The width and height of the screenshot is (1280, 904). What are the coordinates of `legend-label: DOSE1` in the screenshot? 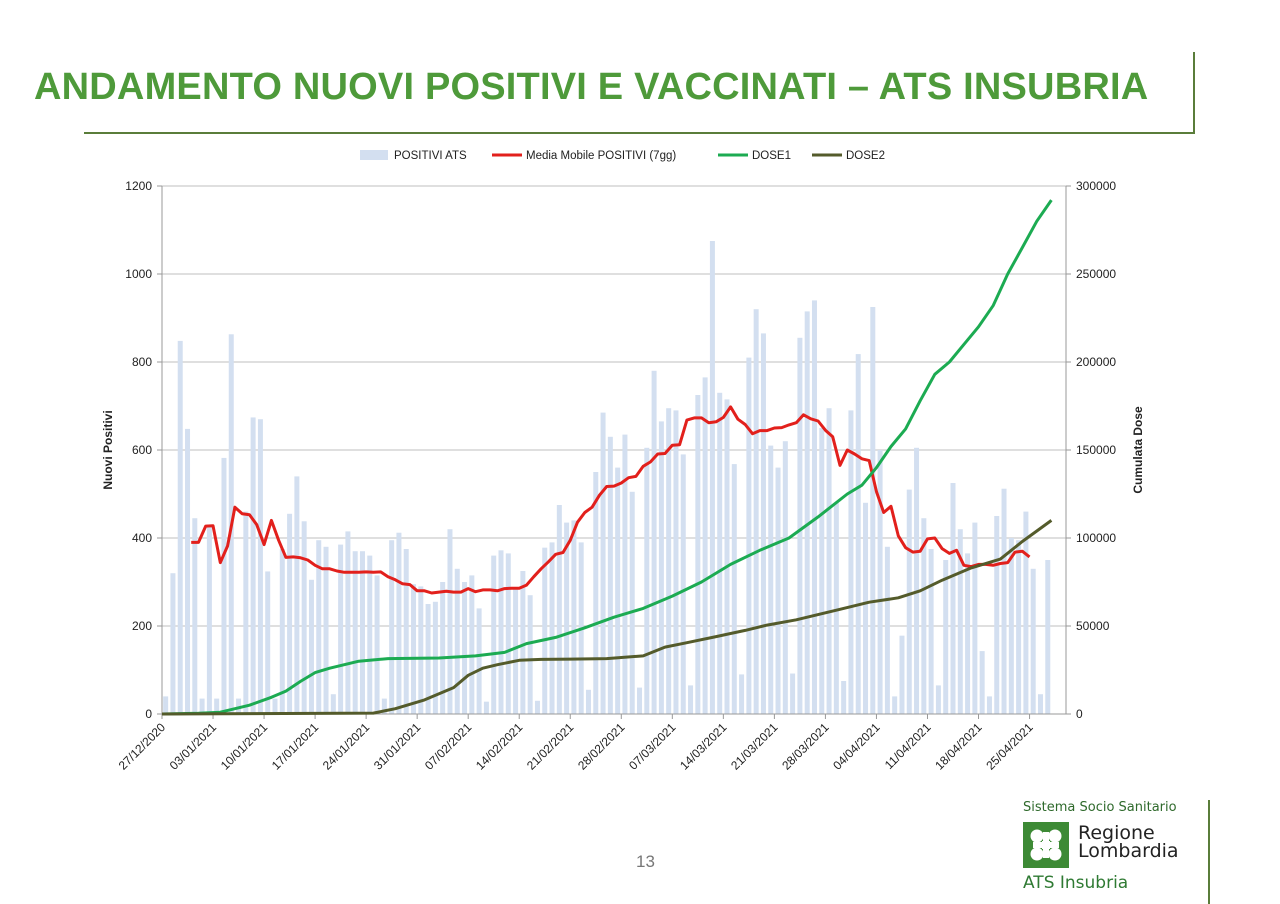 It's located at (771, 156).